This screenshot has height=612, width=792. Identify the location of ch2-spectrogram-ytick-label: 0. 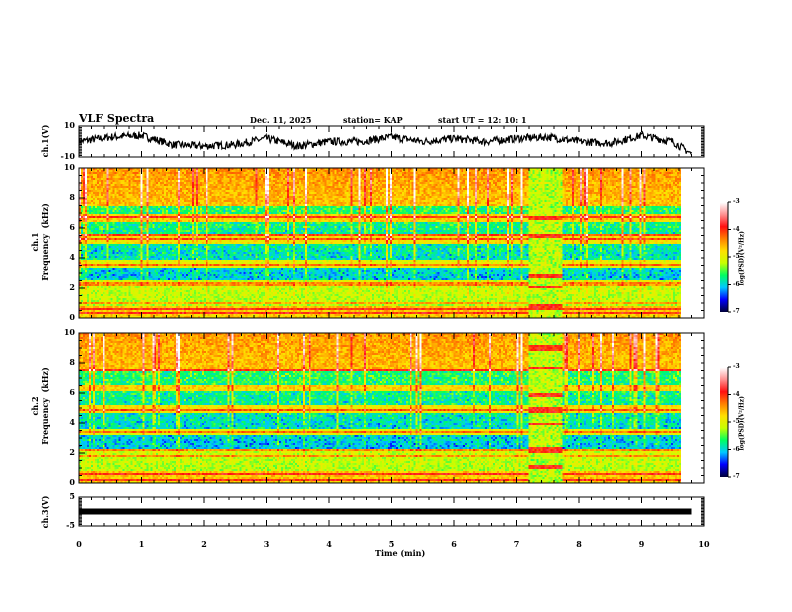
(72, 482).